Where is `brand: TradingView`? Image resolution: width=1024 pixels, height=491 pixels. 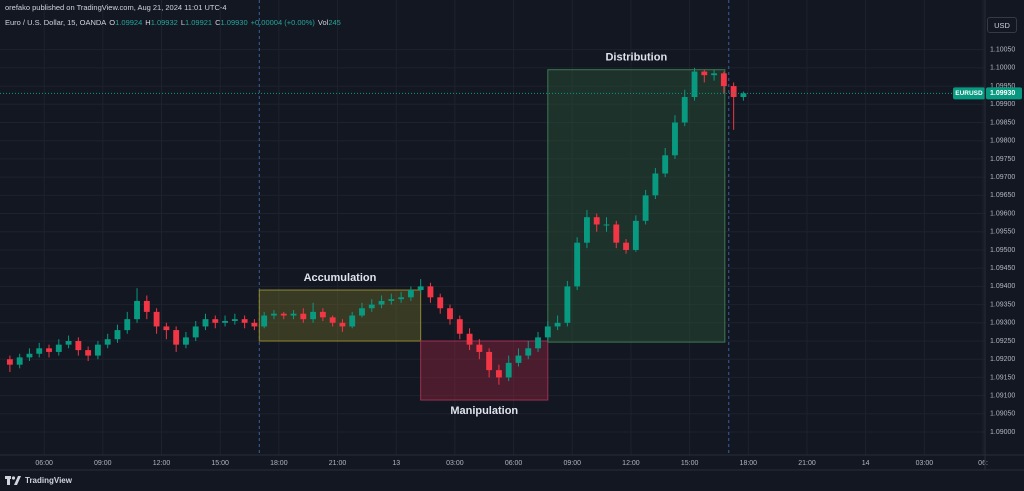
brand: TradingView is located at coordinates (38, 480).